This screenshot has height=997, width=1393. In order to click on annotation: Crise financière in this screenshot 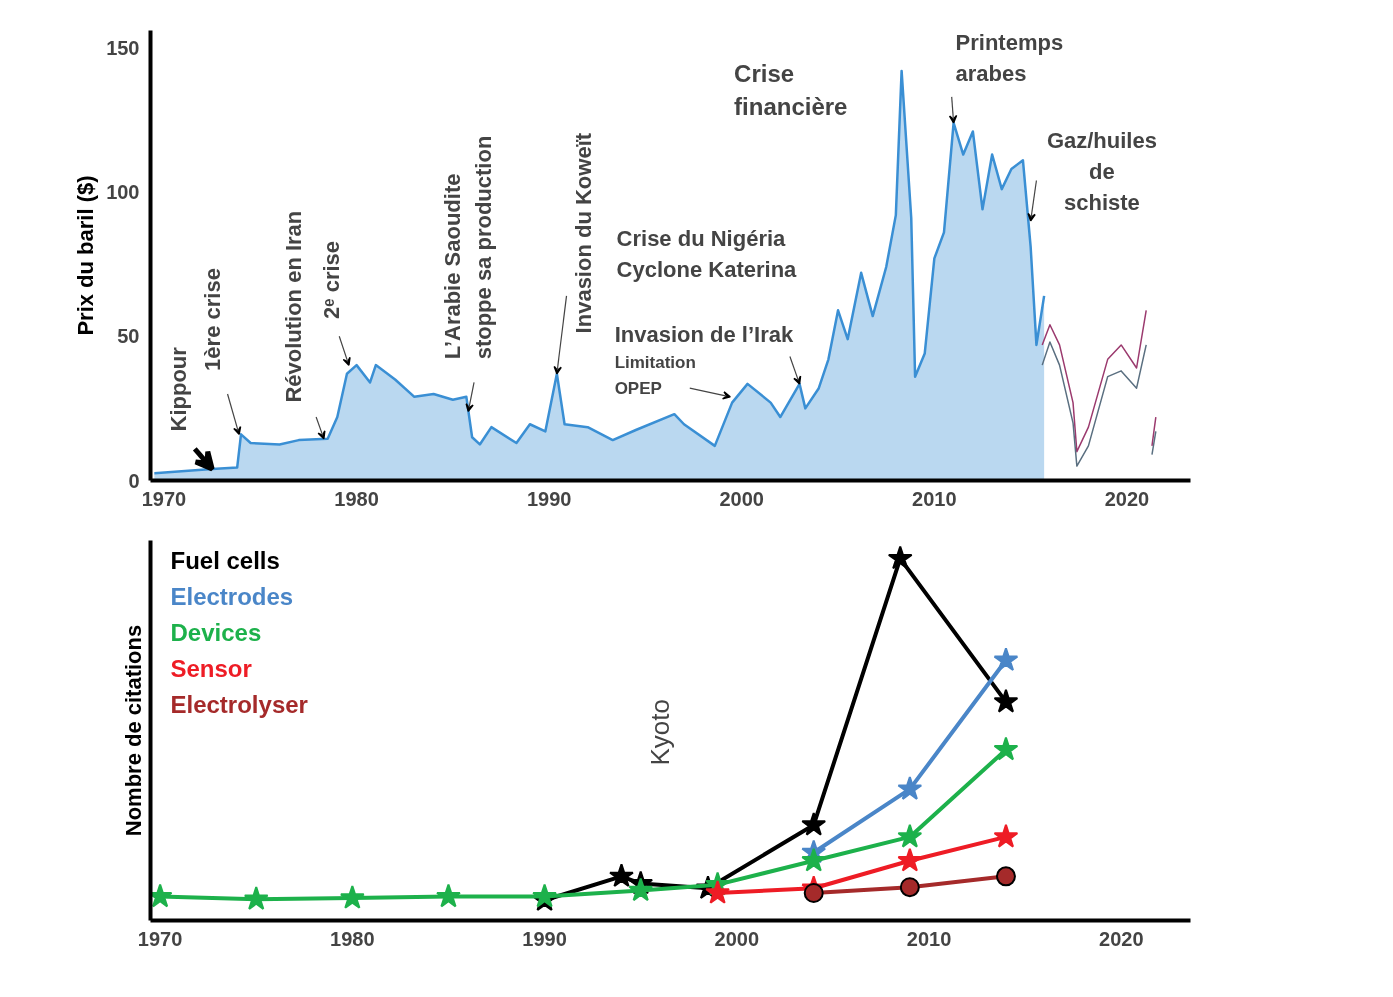, I will do `click(791, 90)`.